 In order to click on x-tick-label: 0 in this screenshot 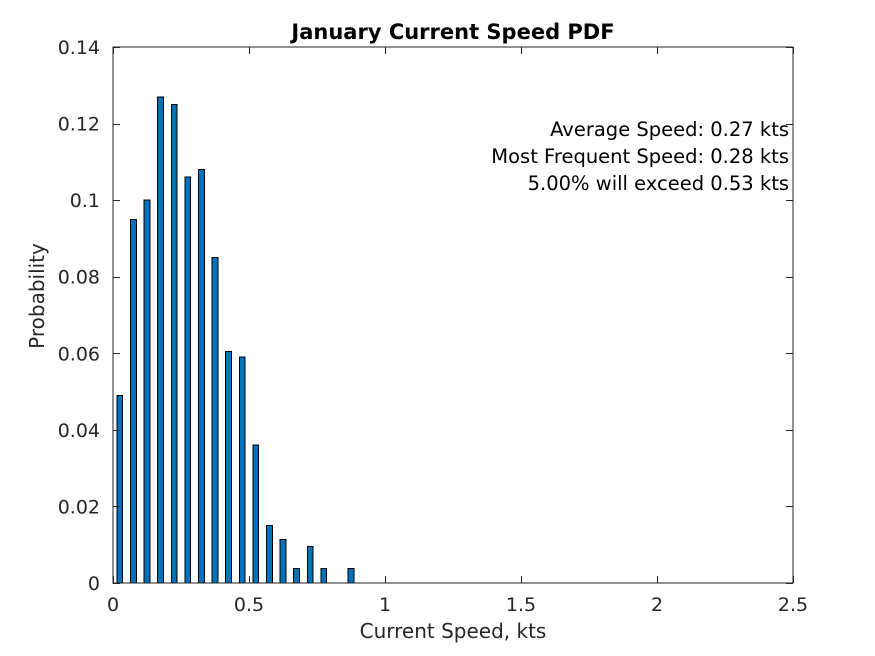, I will do `click(113, 605)`.